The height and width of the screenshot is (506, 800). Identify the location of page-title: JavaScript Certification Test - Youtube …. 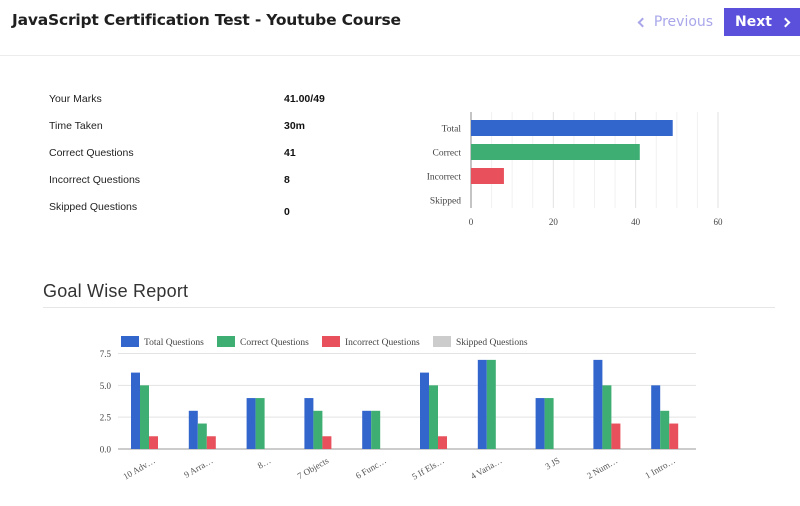
(206, 20).